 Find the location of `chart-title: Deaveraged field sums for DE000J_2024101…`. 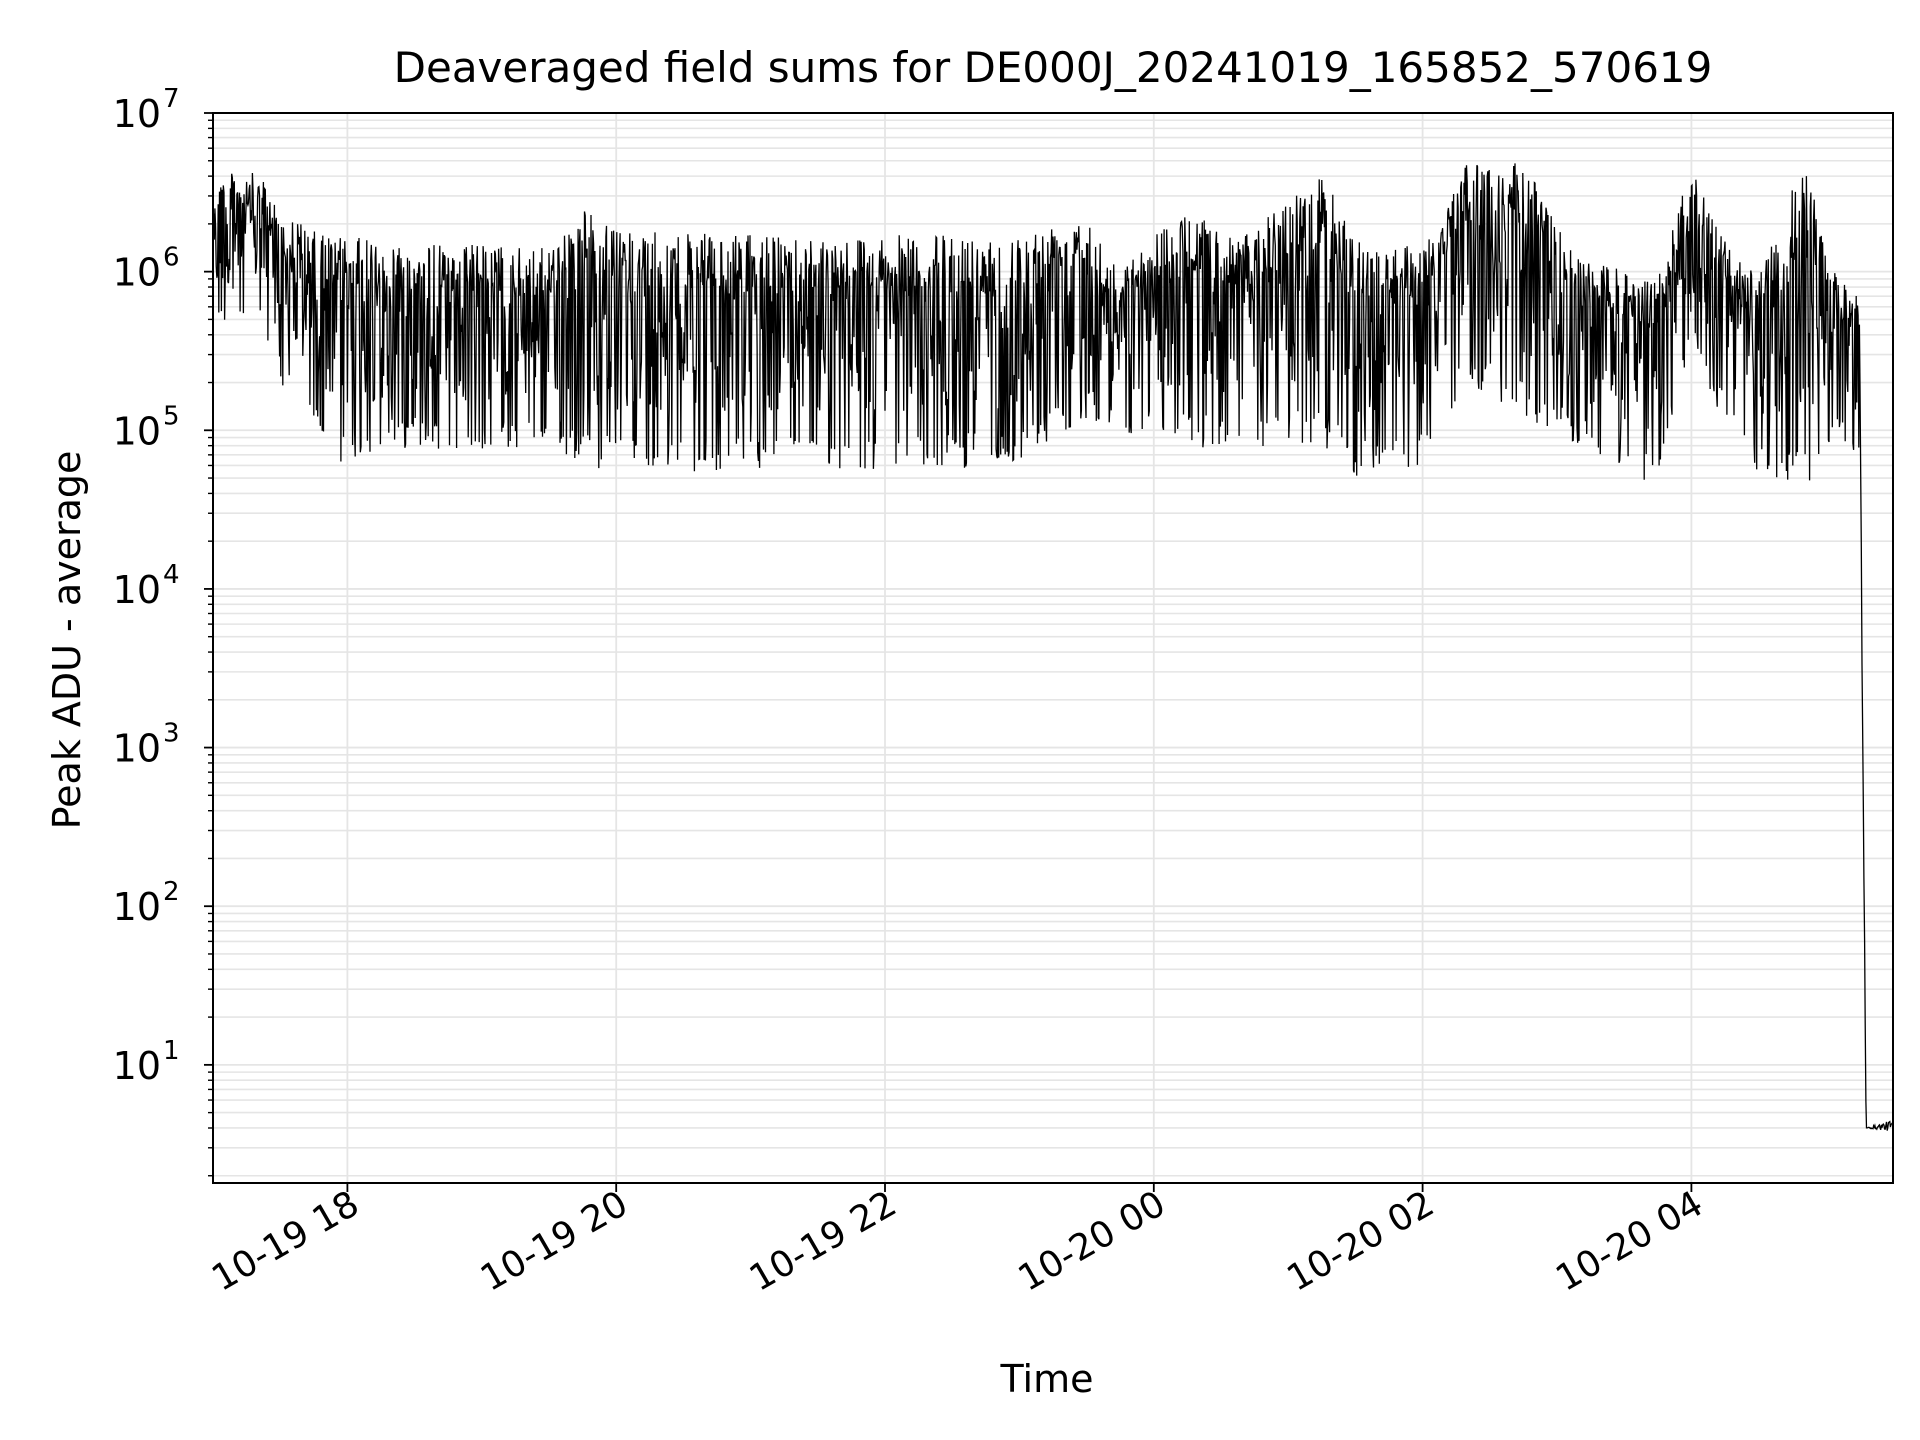

chart-title: Deaveraged field sums for DE000J_2024101… is located at coordinates (1053, 67).